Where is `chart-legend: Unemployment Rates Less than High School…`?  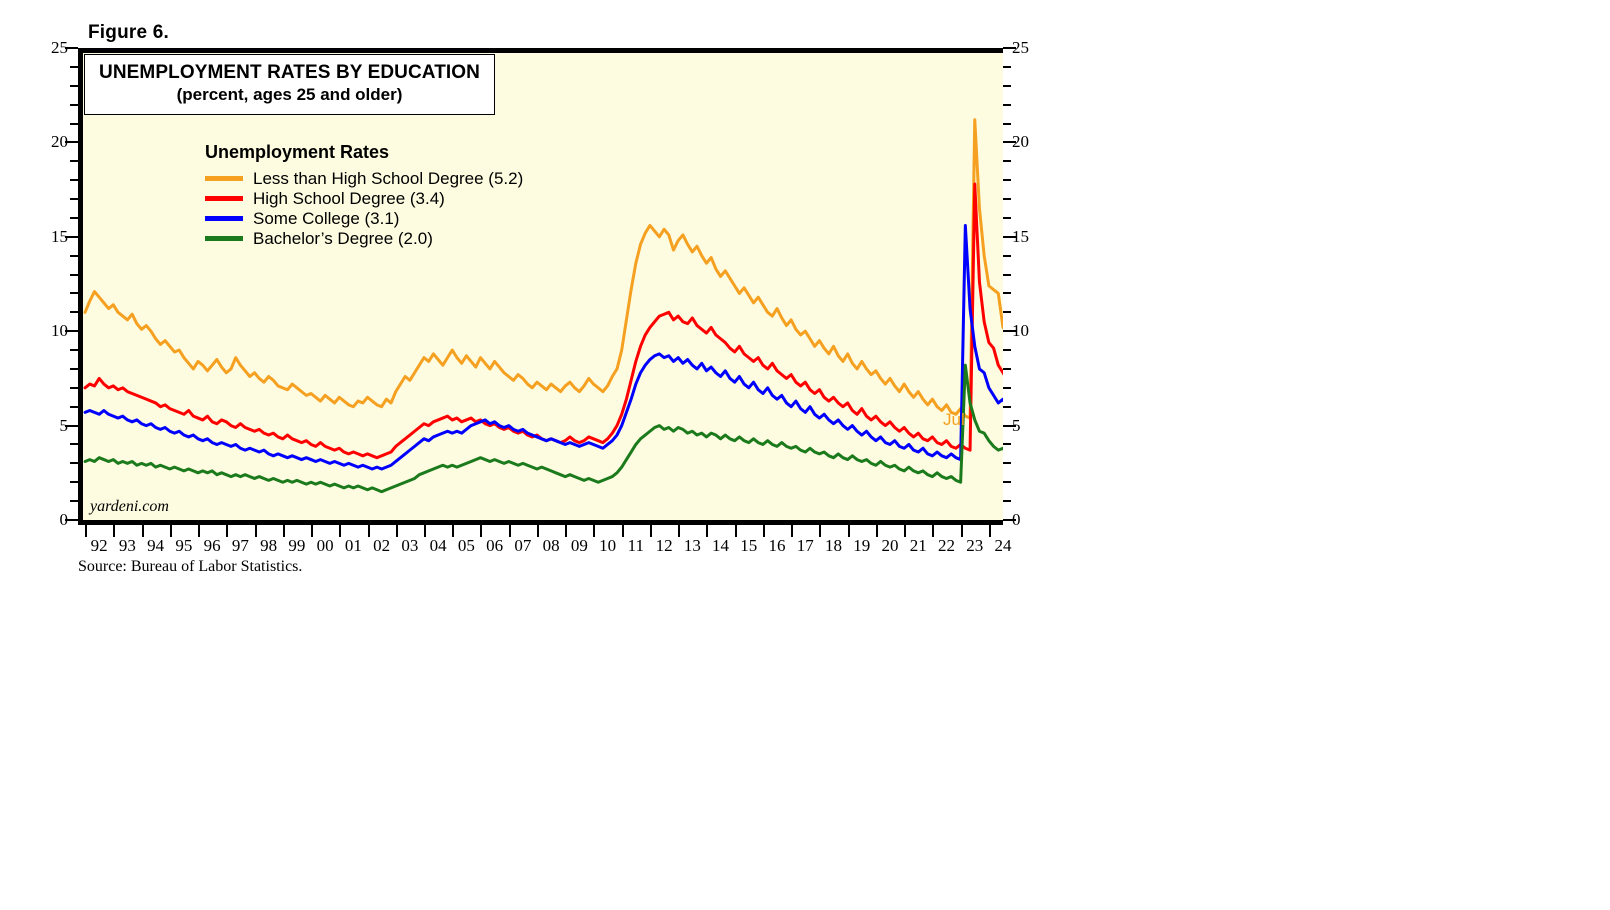
chart-legend: Unemployment Rates Less than High School… is located at coordinates (364, 195).